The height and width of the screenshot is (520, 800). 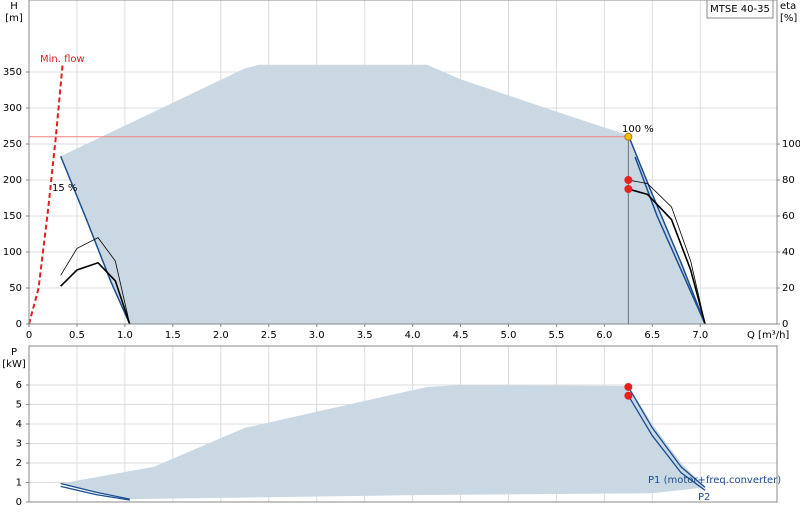 I want to click on annotation: P2, so click(x=704, y=497).